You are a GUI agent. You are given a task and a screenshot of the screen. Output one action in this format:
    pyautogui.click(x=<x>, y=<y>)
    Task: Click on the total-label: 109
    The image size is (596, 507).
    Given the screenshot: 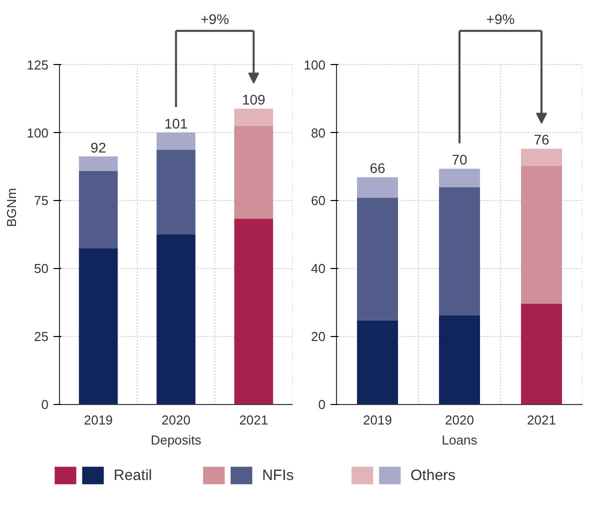 What is the action you would take?
    pyautogui.click(x=254, y=100)
    